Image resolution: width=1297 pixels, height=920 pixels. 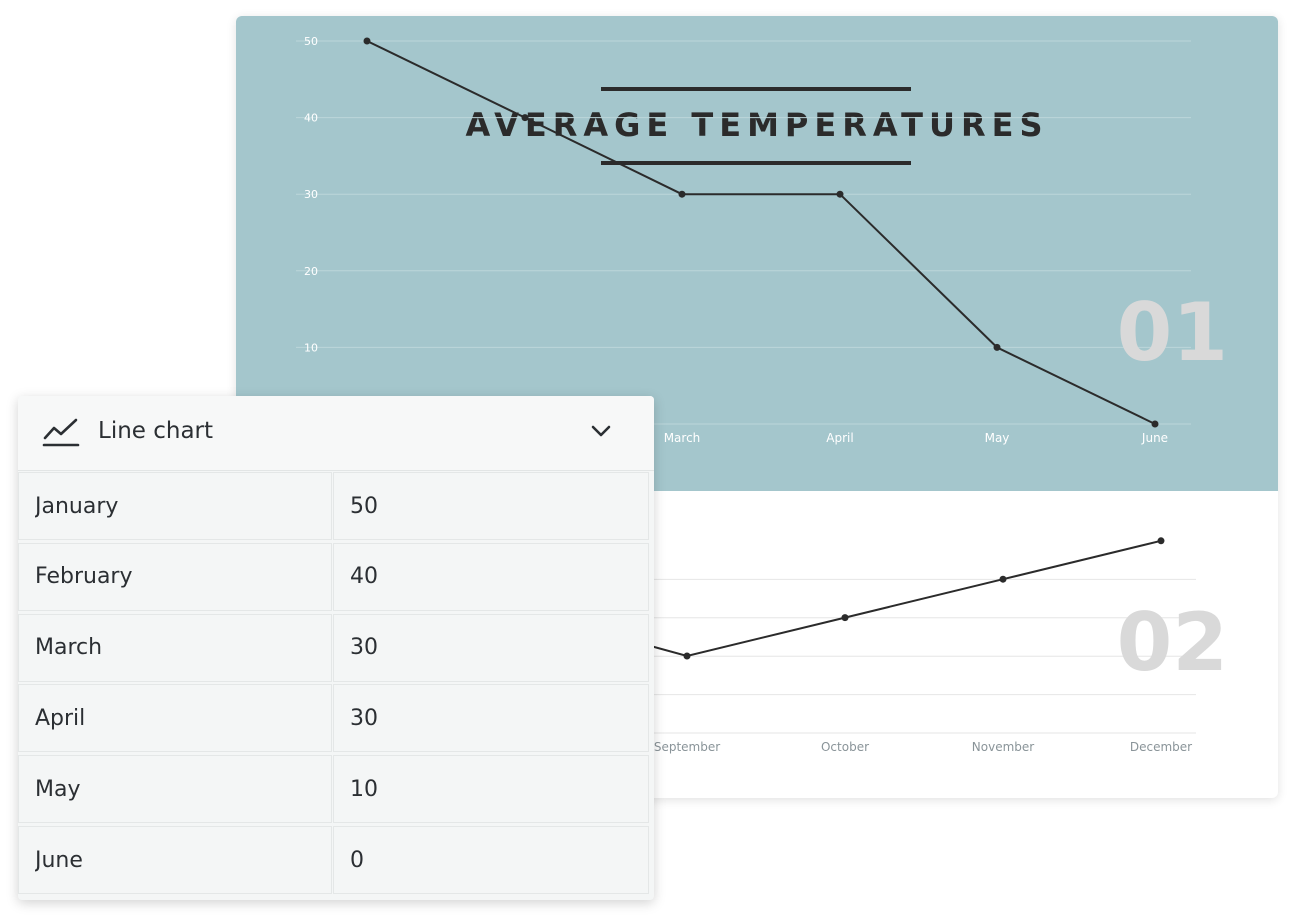 I want to click on chart-1-x-tick-label: March, so click(x=682, y=438).